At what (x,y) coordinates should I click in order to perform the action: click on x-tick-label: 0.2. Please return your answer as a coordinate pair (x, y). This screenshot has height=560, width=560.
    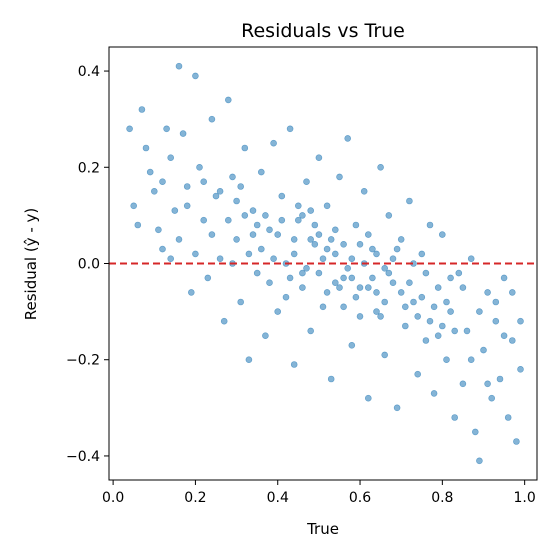
    Looking at the image, I should click on (195, 498).